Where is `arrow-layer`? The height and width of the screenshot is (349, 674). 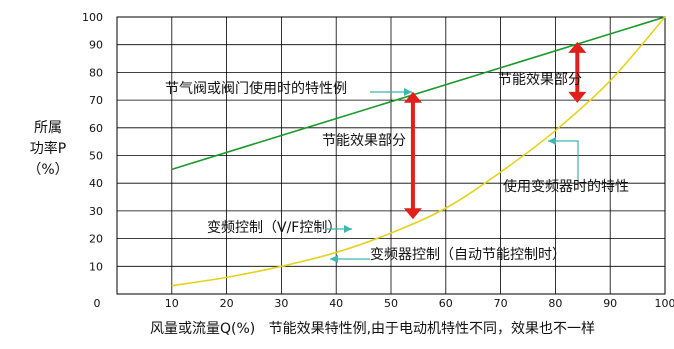 arrow-layer is located at coordinates (495, 130).